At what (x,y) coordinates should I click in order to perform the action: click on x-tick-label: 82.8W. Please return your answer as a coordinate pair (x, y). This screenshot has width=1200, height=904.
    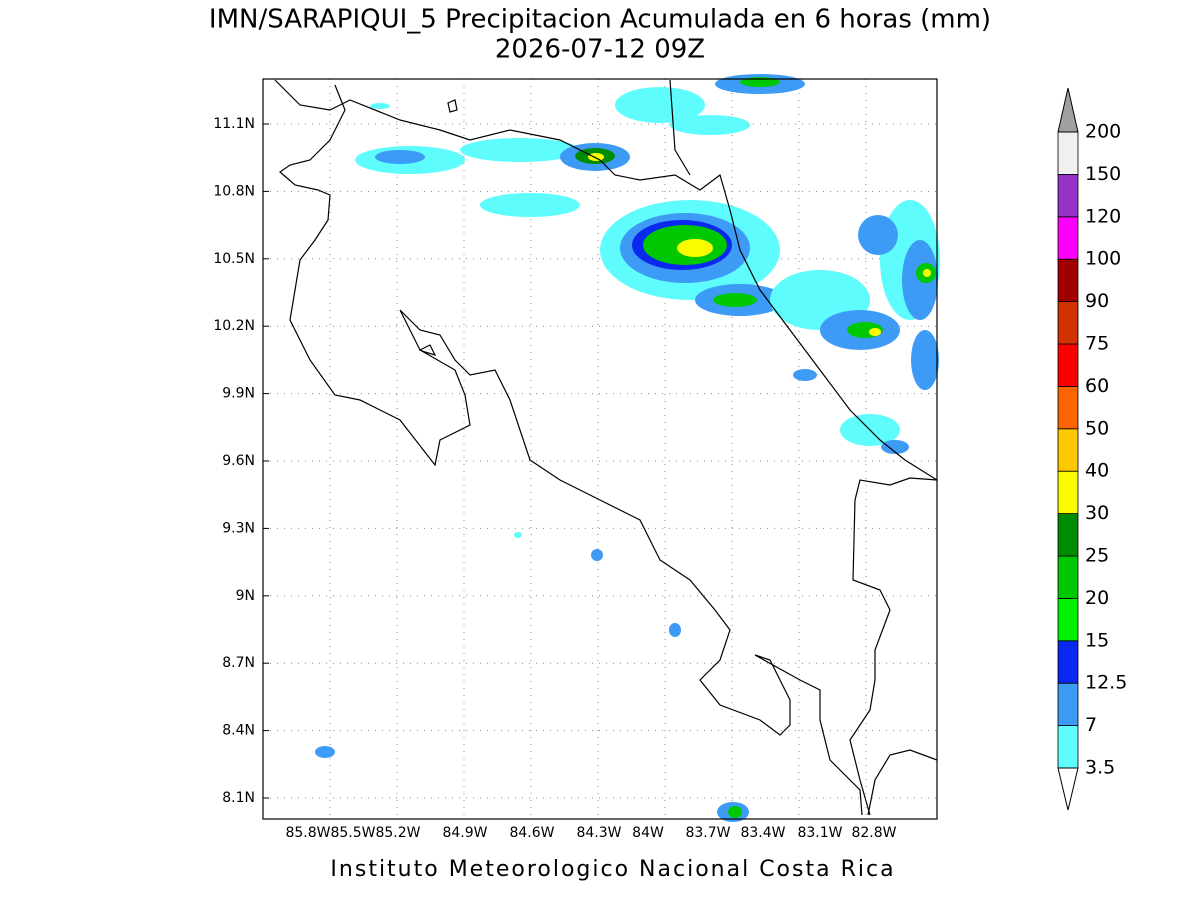
    Looking at the image, I should click on (873, 833).